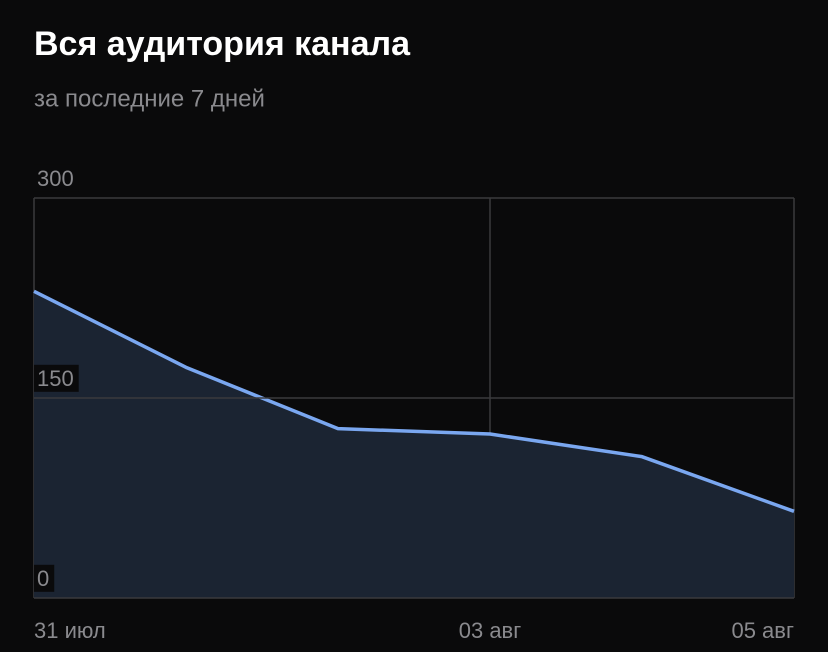  I want to click on chart-title: Вся аудитория канала, so click(222, 44).